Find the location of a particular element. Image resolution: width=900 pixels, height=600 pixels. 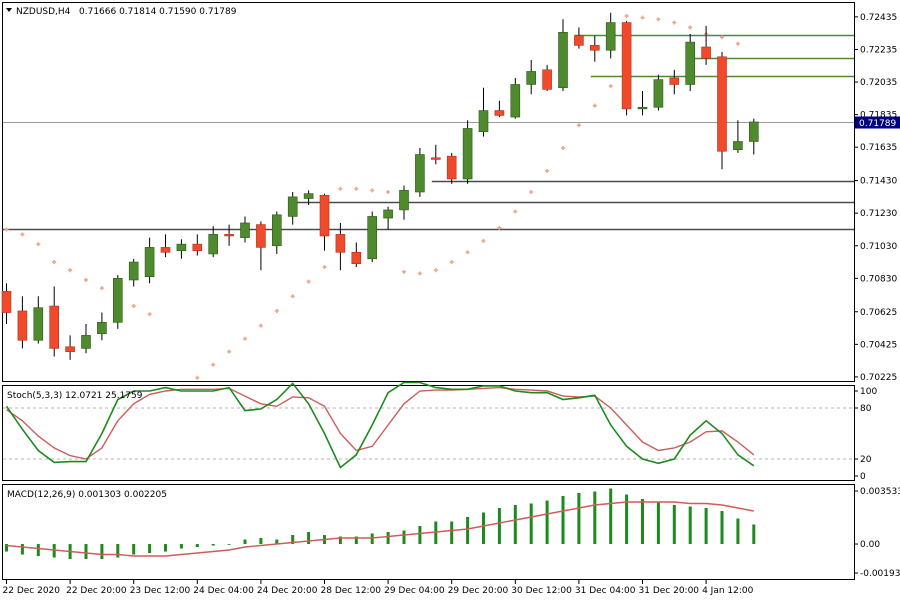

stochastic-tick-label: 20 is located at coordinates (866, 460).